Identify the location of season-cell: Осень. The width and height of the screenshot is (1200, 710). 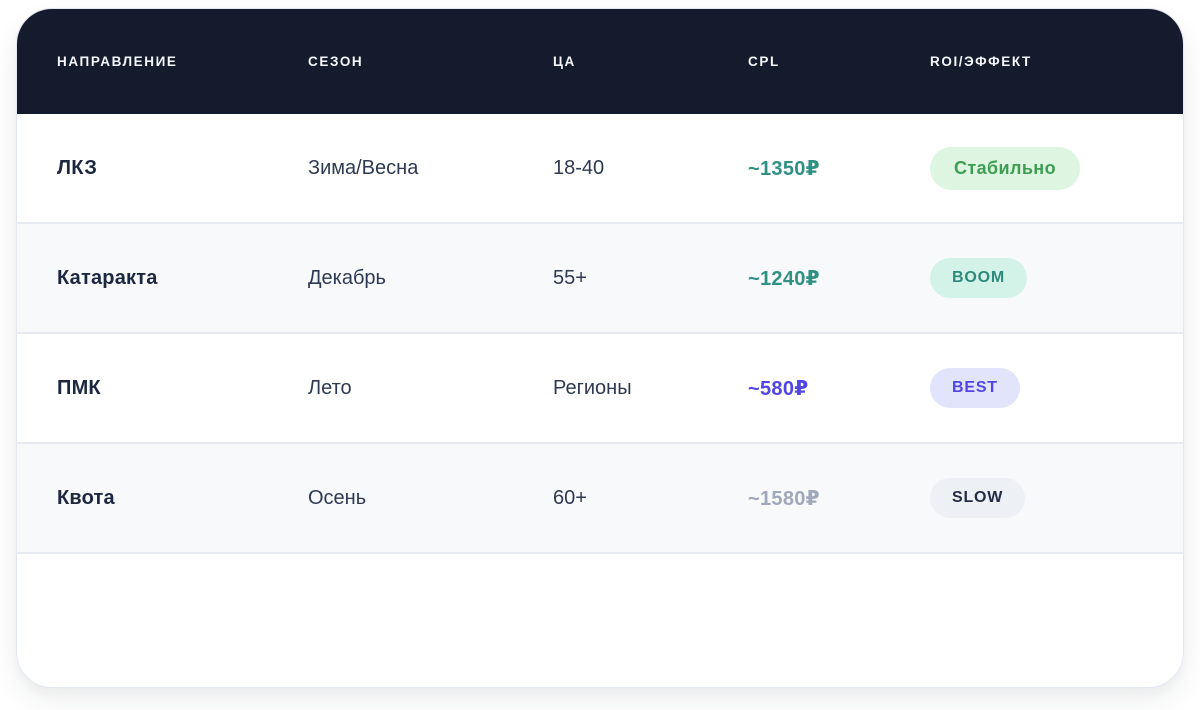
(337, 497).